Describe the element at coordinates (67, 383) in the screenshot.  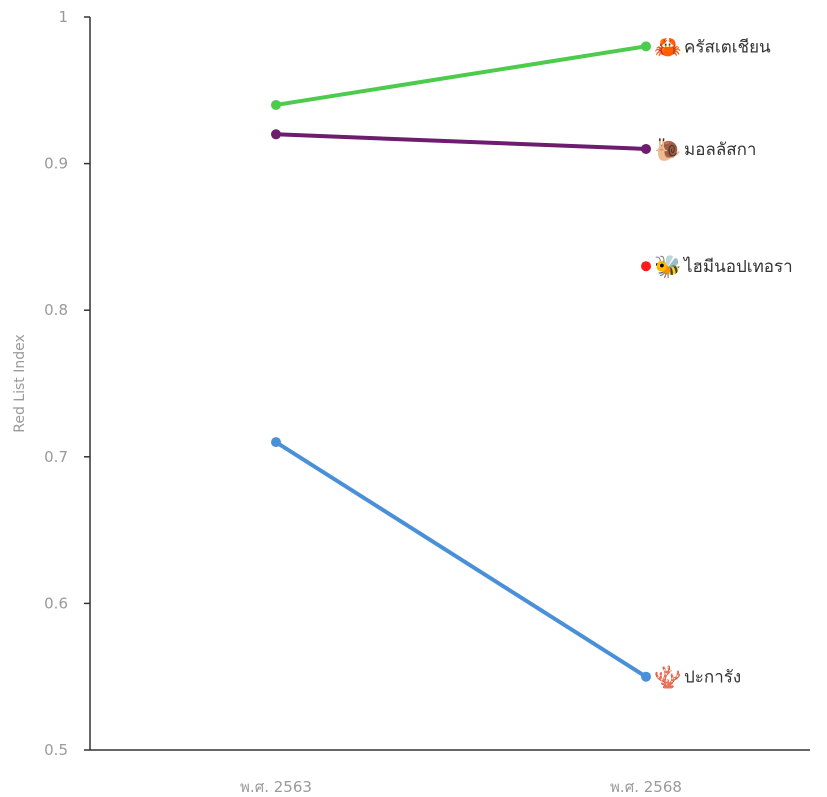
I see `y-axis: 0.5 0.6 0.7 0.8 0.9 1` at that location.